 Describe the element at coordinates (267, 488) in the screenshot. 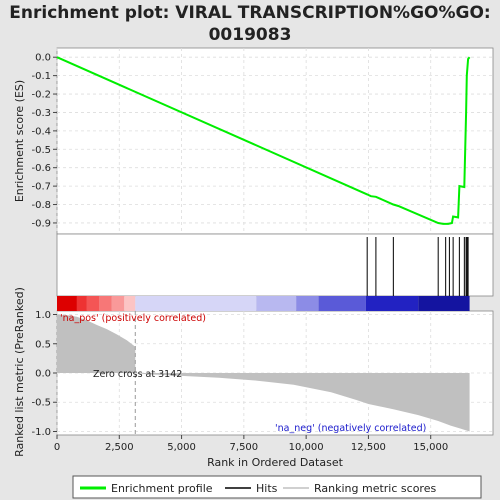

I see `legend-hits-label: Hits` at that location.